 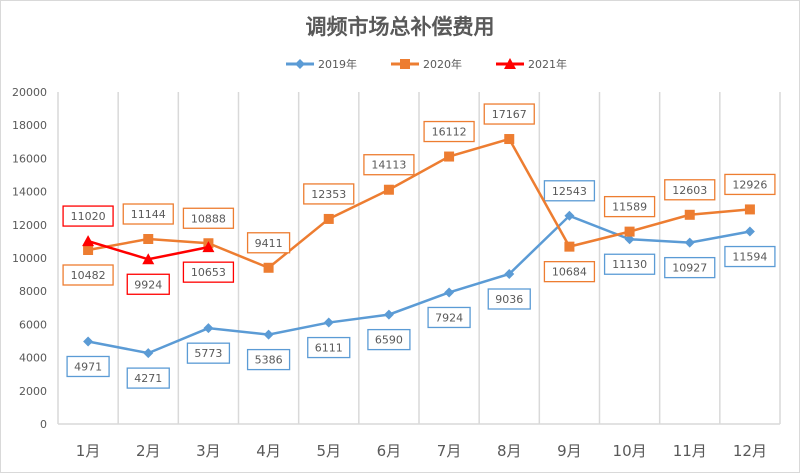 I want to click on data-label: 5386, so click(x=269, y=360).